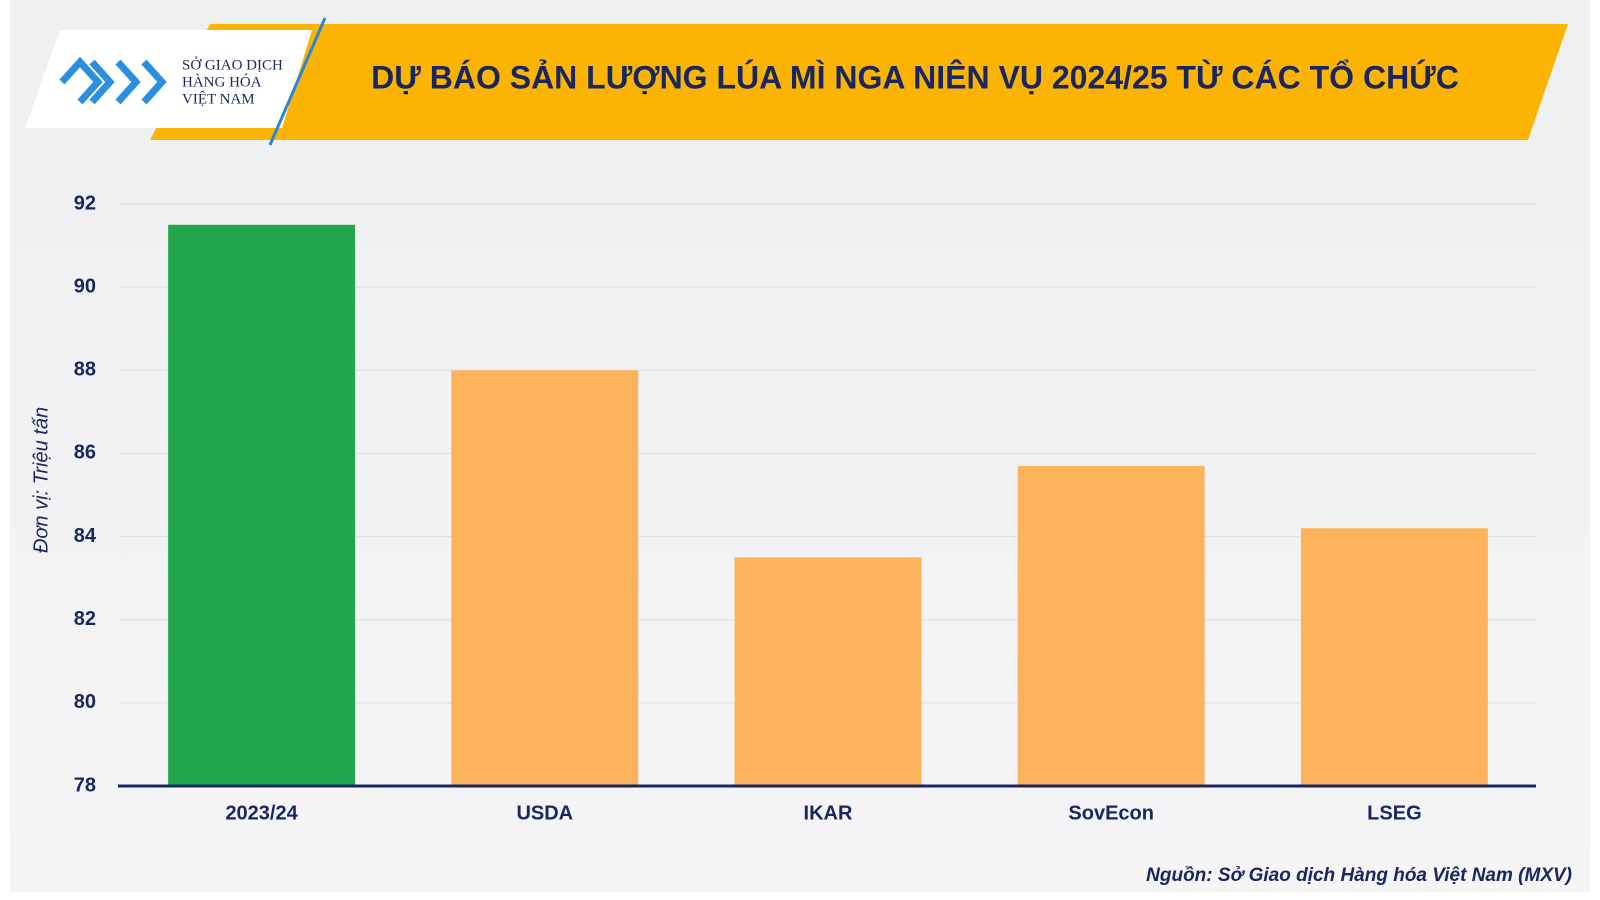  I want to click on title-banner, so click(859, 82).